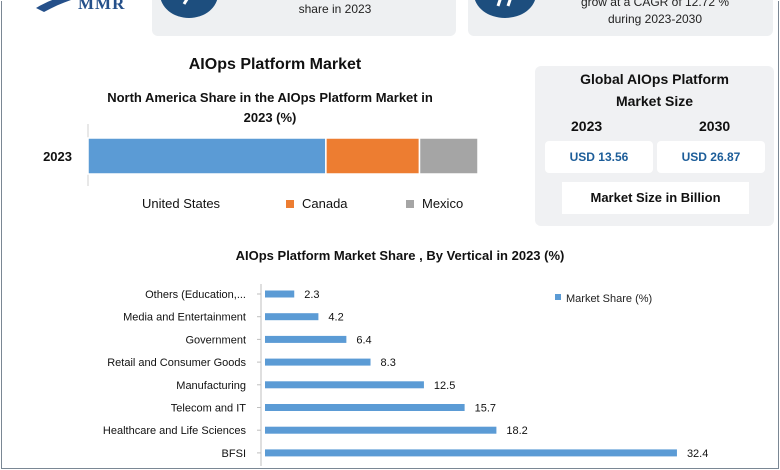 Image resolution: width=780 pixels, height=470 pixels. I want to click on share-card-icon, so click(189, 9).